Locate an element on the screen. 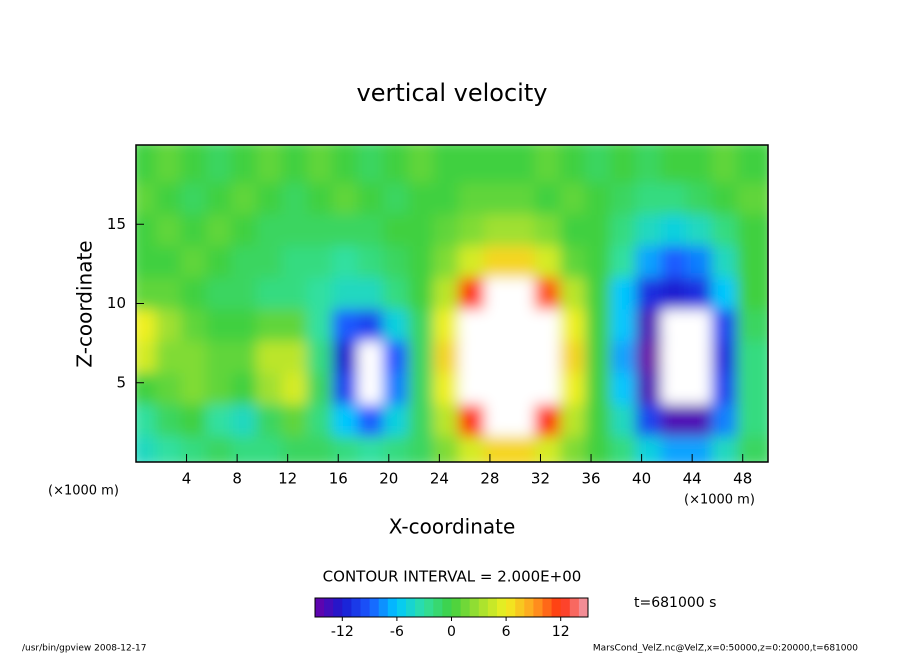 This screenshot has width=904, height=658. colorbar-tick-label: 0 is located at coordinates (451, 632).